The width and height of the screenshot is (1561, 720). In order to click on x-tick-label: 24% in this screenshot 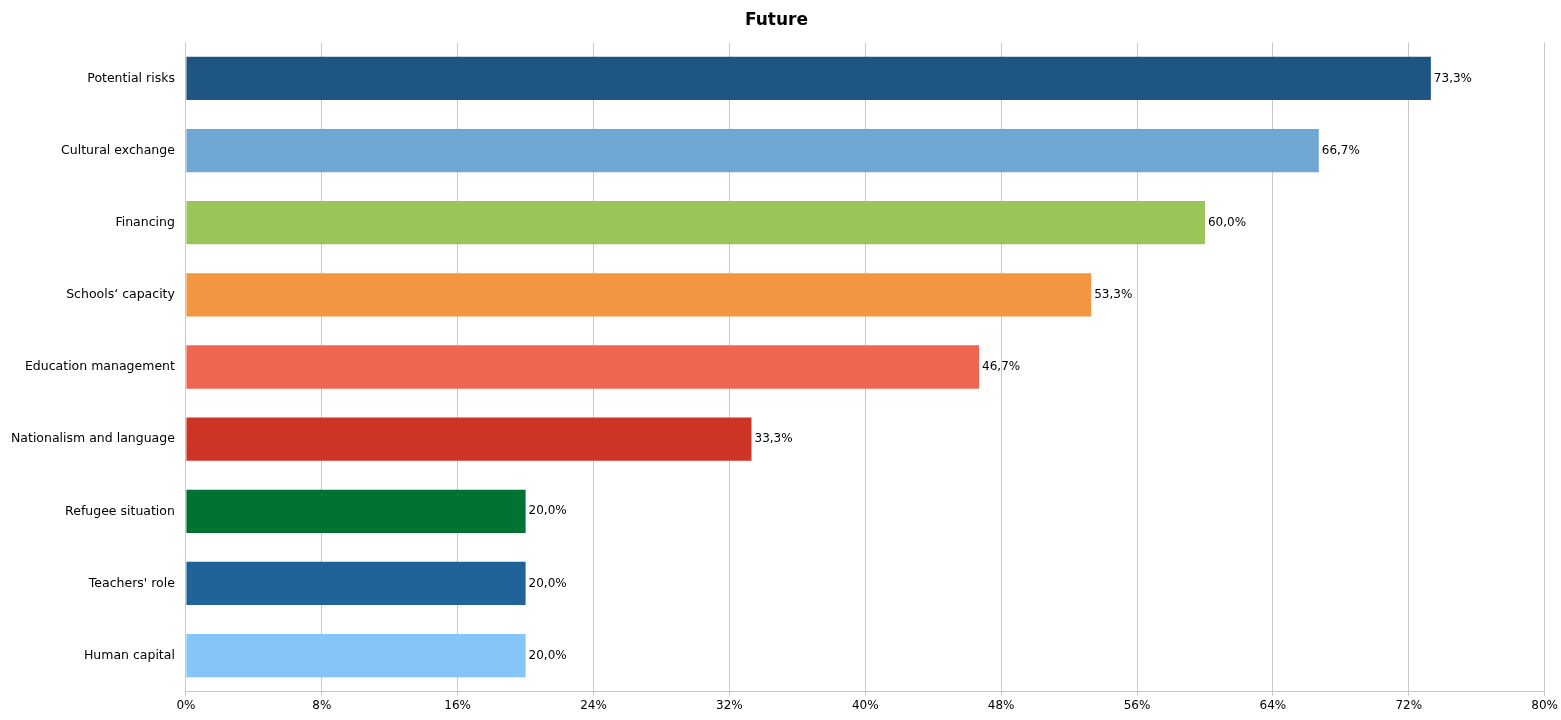, I will do `click(593, 704)`.